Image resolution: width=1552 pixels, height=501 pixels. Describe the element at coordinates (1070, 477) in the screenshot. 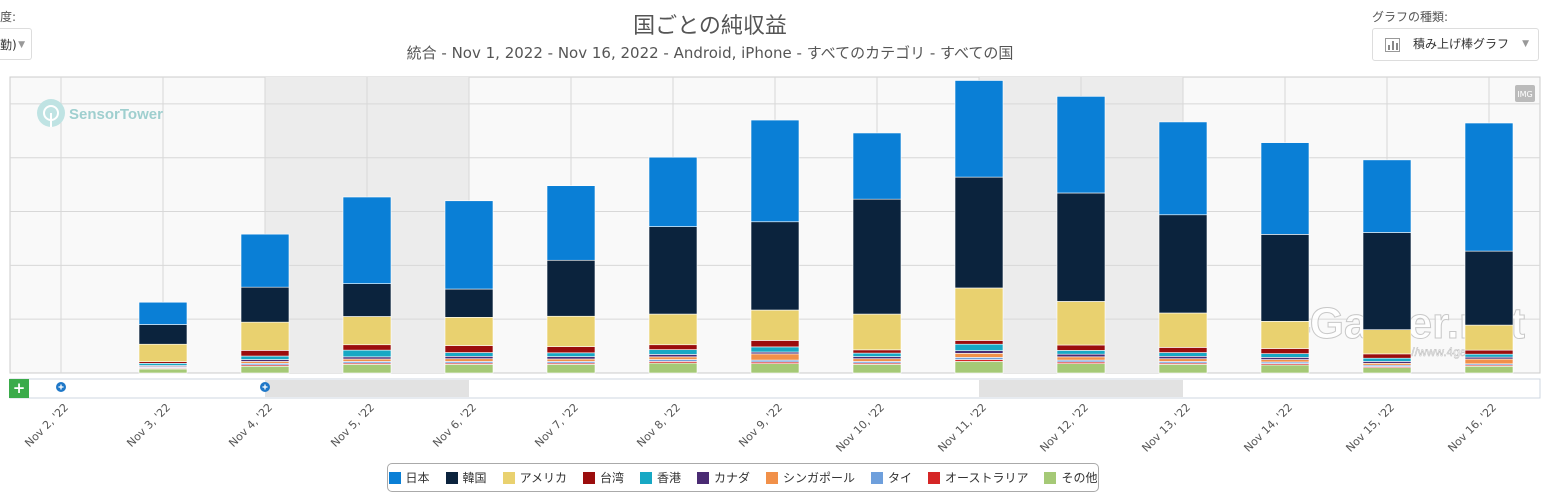

I see `legend-item: その他` at that location.